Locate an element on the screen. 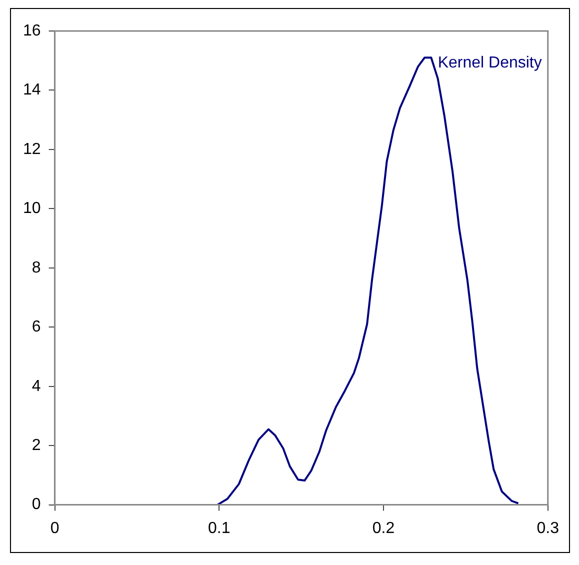 The width and height of the screenshot is (579, 565). y-tick-label: 0 is located at coordinates (36, 505).